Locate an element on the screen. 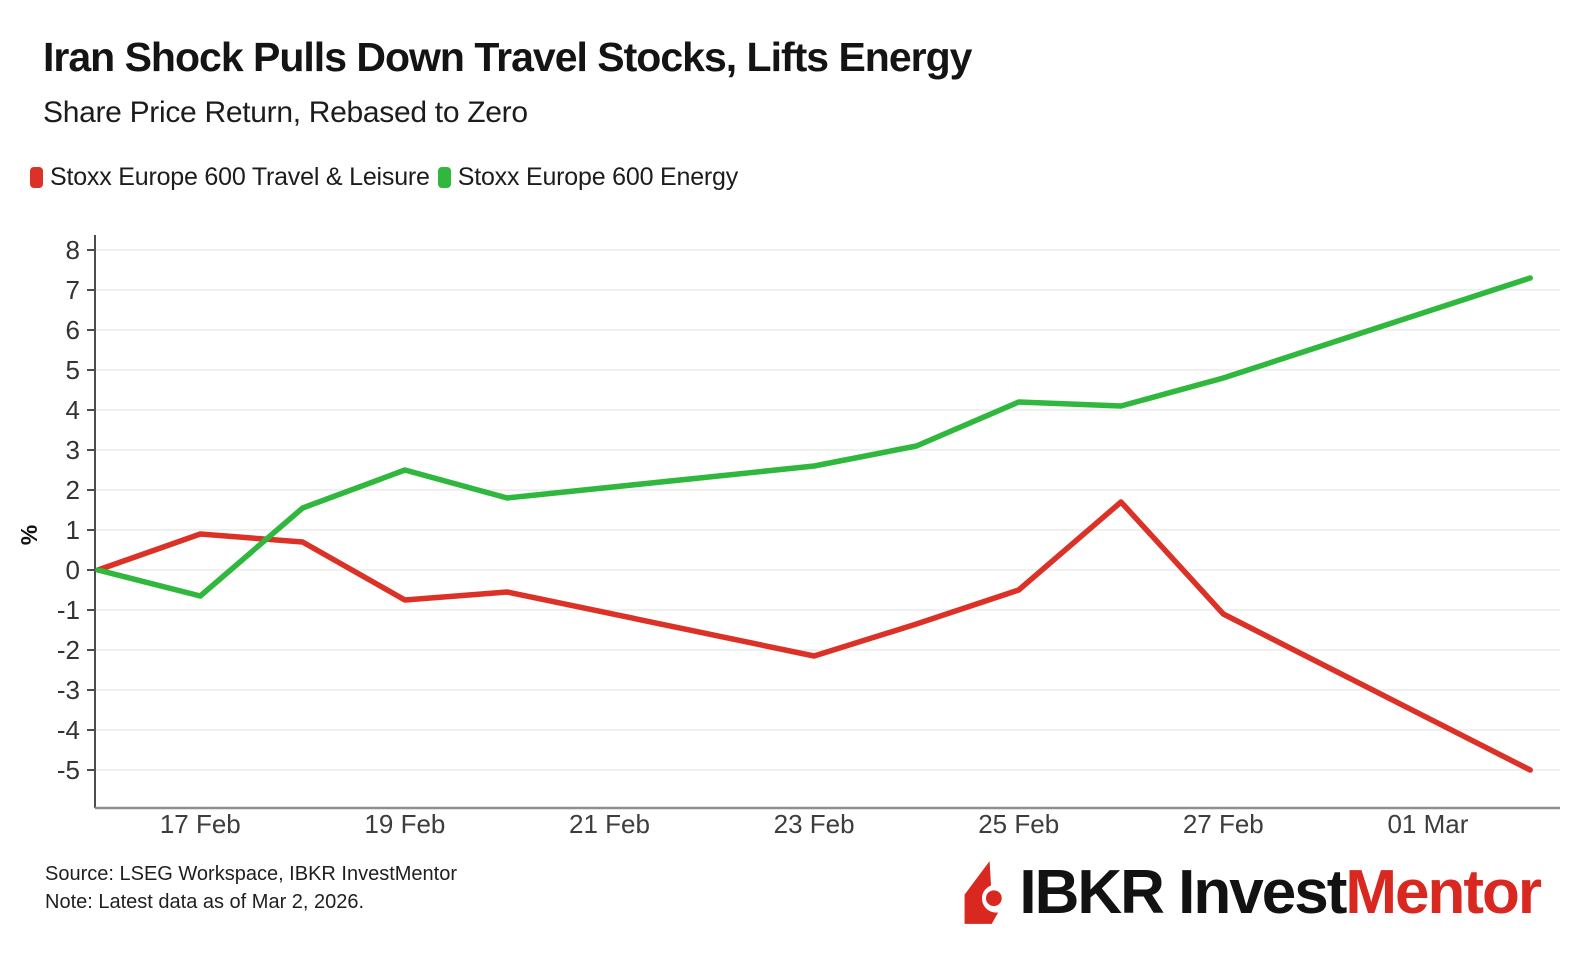  svg-text: 27 Feb is located at coordinates (1223, 824).